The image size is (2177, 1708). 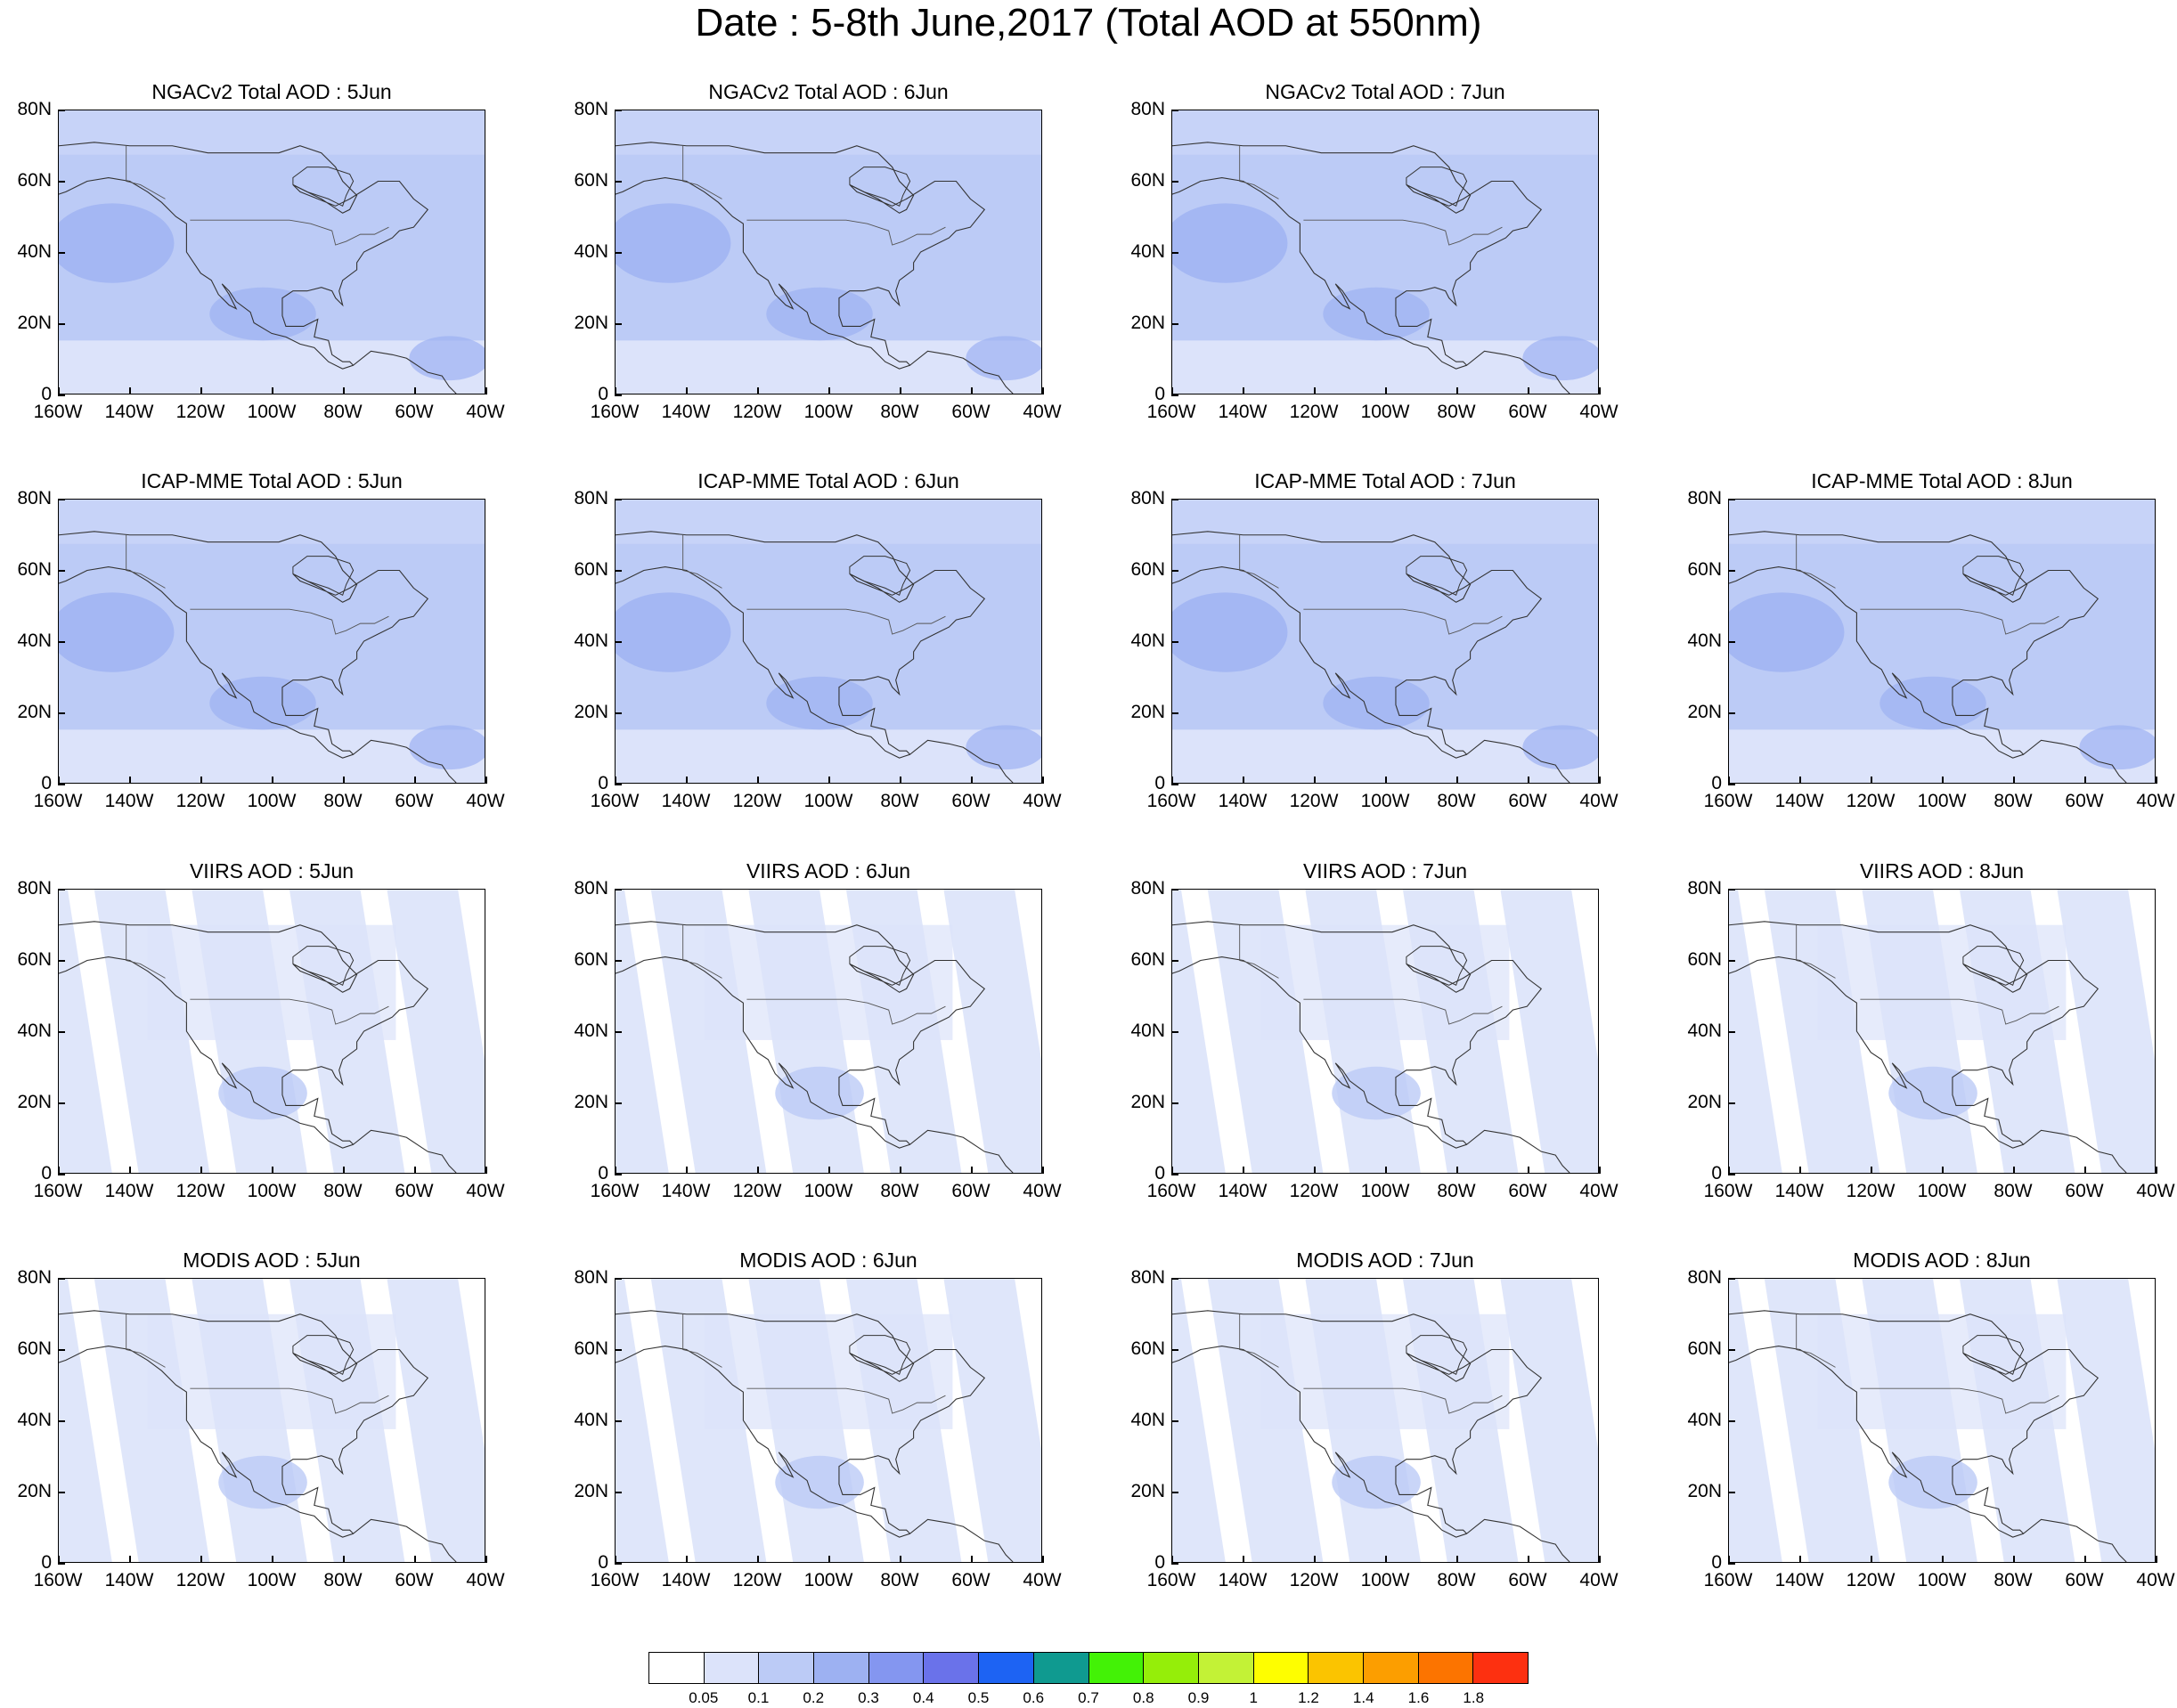 I want to click on colorbar-label: 1, so click(x=1253, y=1697).